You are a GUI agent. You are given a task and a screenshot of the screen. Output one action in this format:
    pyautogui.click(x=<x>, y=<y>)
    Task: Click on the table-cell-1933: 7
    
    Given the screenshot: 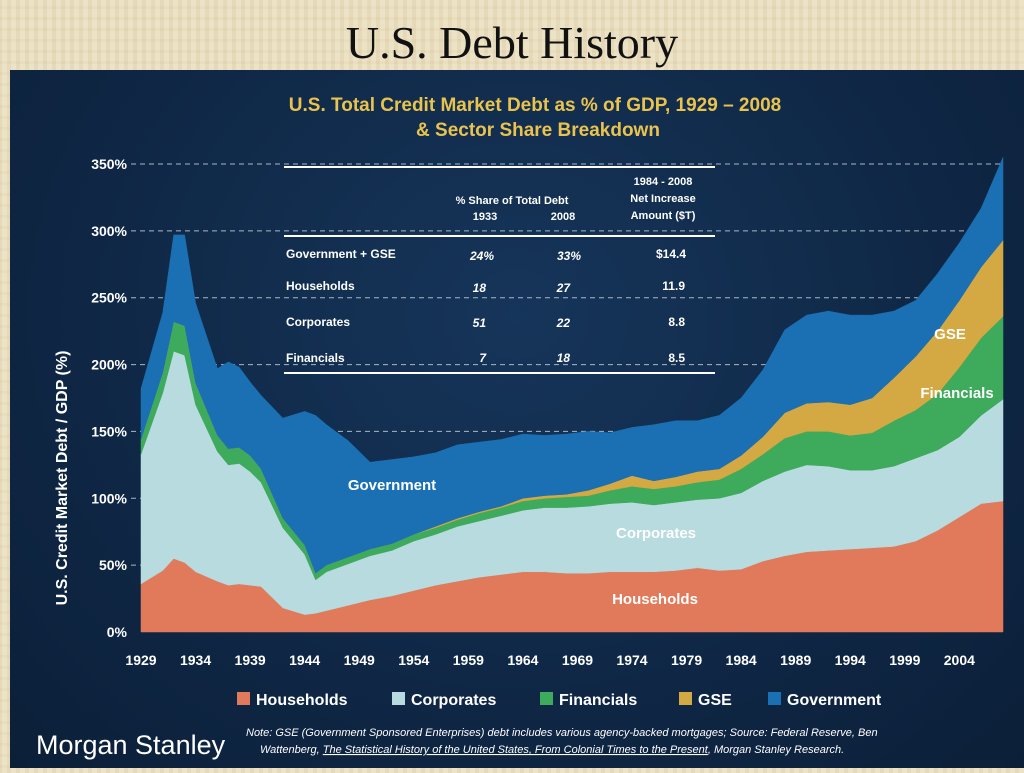 What is the action you would take?
    pyautogui.click(x=483, y=358)
    